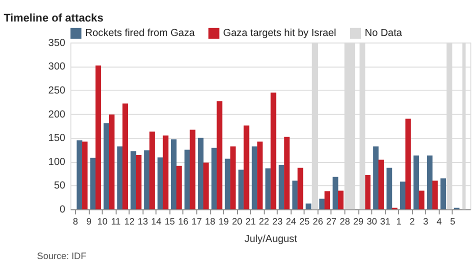  What do you see at coordinates (57, 90) in the screenshot?
I see `y-tick-label: 250` at bounding box center [57, 90].